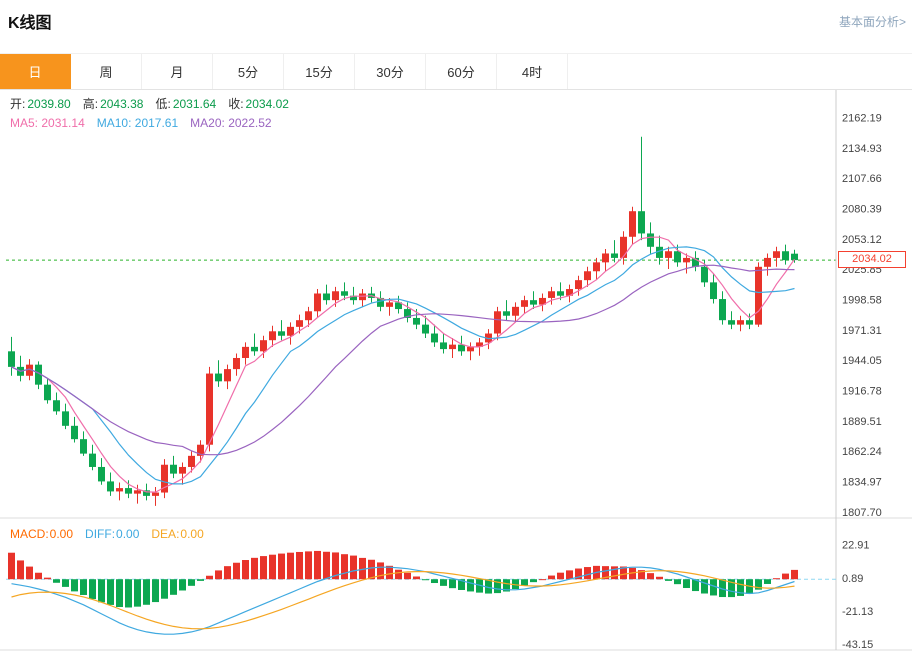  What do you see at coordinates (390, 71) in the screenshot?
I see `tab-period-5: 30分` at bounding box center [390, 71].